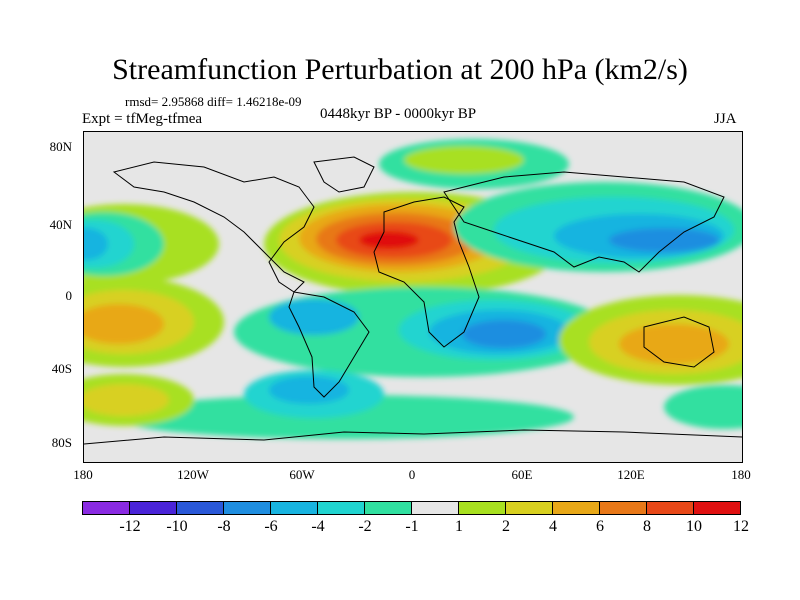  What do you see at coordinates (674, 344) in the screenshot?
I see `contour-6-aus` at bounding box center [674, 344].